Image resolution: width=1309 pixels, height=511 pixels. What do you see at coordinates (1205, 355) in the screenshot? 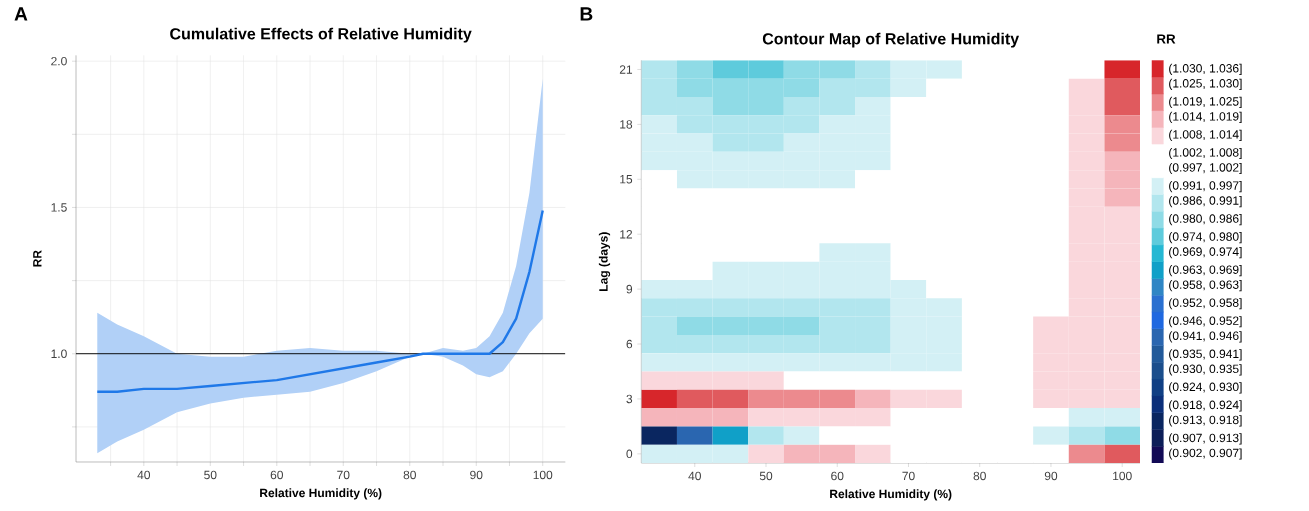
I see `color-bar-label: (0.935, 0.941]` at bounding box center [1205, 355].